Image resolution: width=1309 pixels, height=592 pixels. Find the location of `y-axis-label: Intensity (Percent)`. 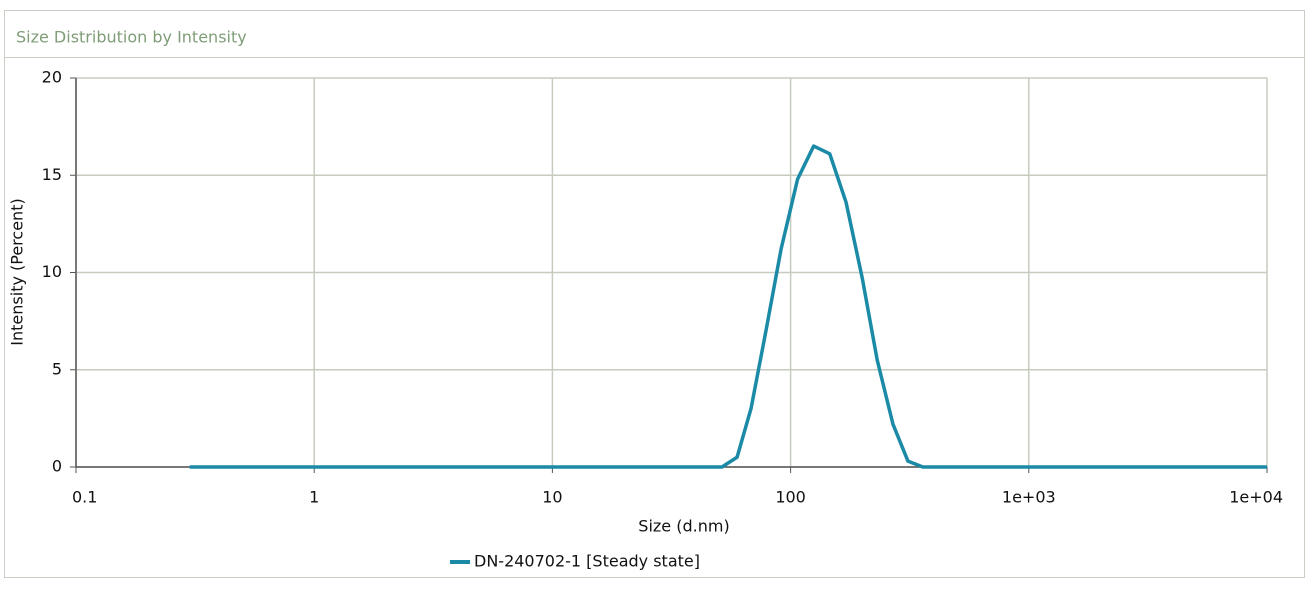

y-axis-label: Intensity (Percent) is located at coordinates (17, 271).